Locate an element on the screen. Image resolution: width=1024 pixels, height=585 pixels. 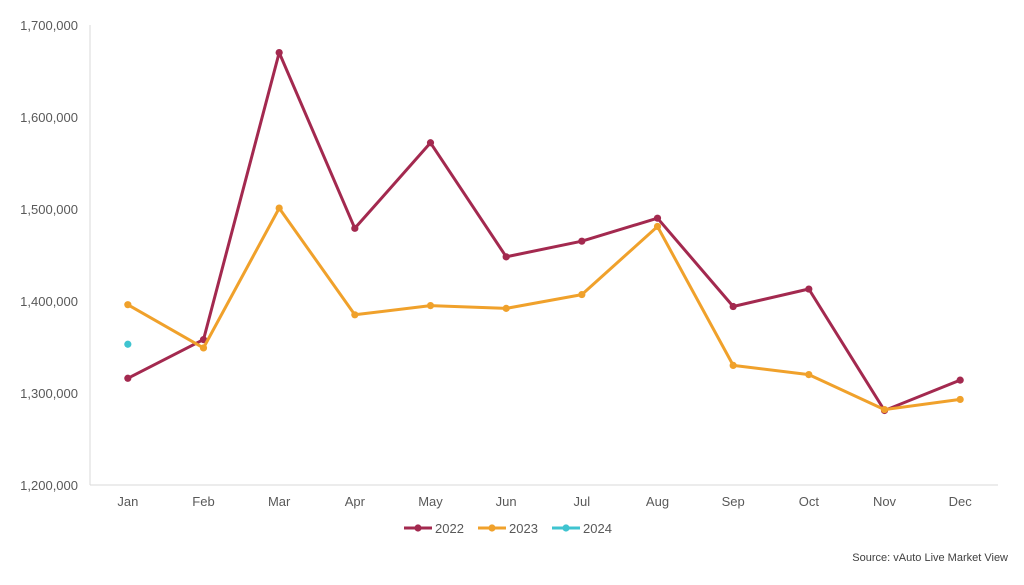
y-tick-label: 1,700,000 is located at coordinates (49, 25).